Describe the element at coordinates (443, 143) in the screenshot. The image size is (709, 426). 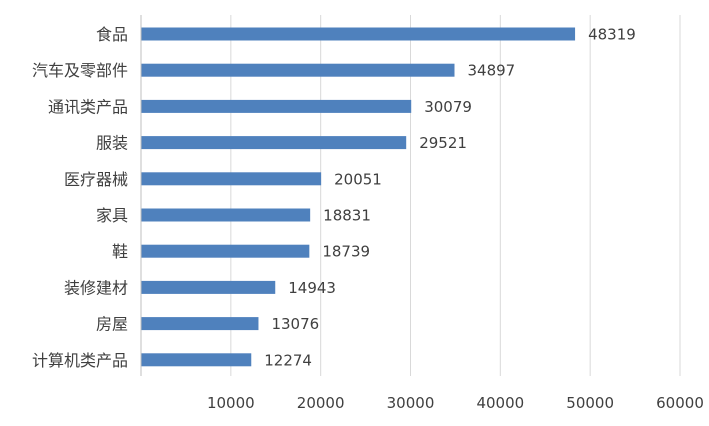
I see `data-label: 29521` at that location.